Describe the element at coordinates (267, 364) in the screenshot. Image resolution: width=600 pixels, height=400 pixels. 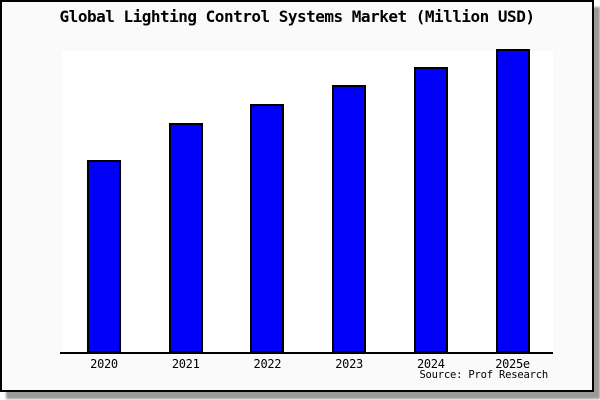
I see `x-tick-label-2022: 2022` at that location.